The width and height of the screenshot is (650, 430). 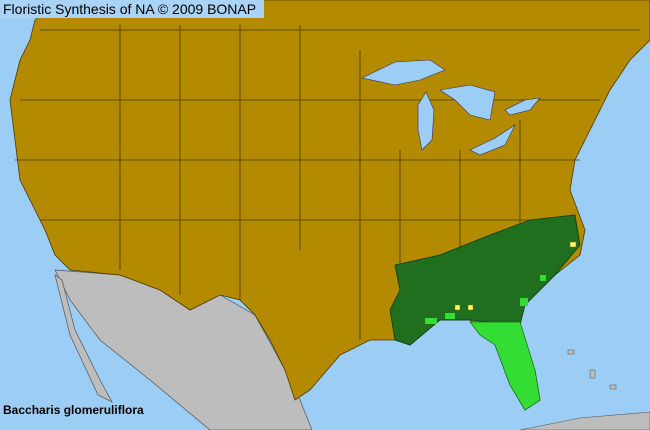 I want to click on rare-counties, so click(x=515, y=276).